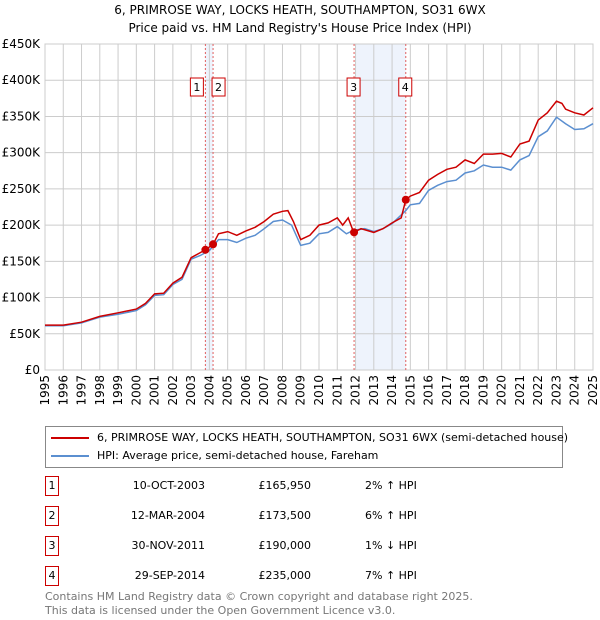  Describe the element at coordinates (593, 390) in the screenshot. I see `x-tick-label: 2025` at that location.